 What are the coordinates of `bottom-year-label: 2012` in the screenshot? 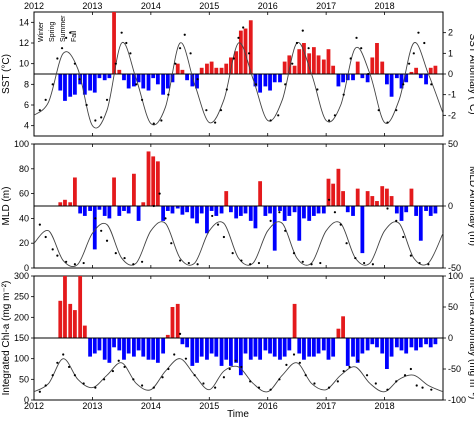 It's located at (34, 406).